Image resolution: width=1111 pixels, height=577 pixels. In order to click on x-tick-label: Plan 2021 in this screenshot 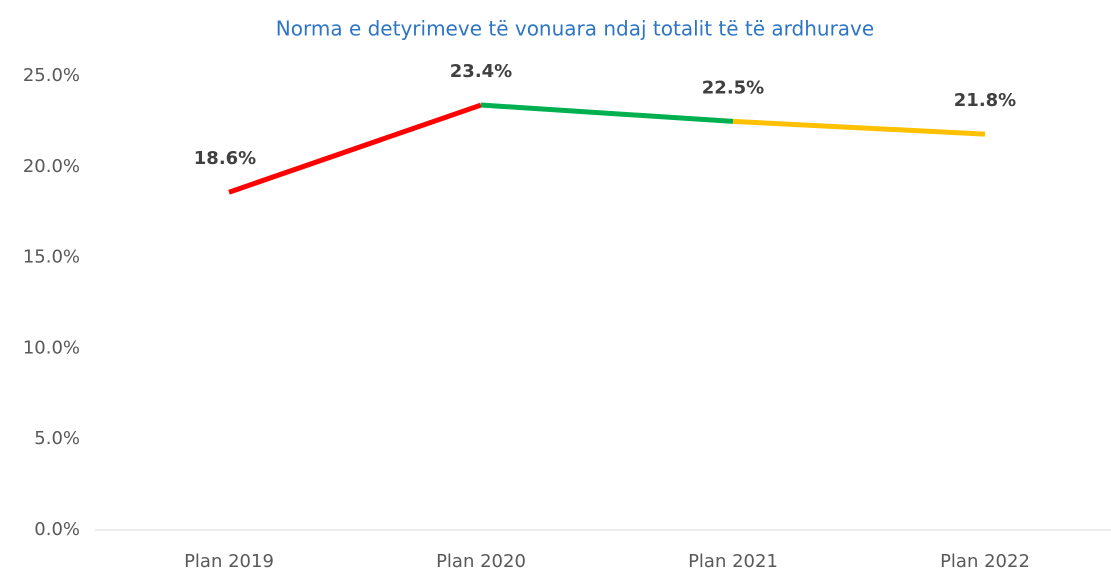, I will do `click(733, 561)`.